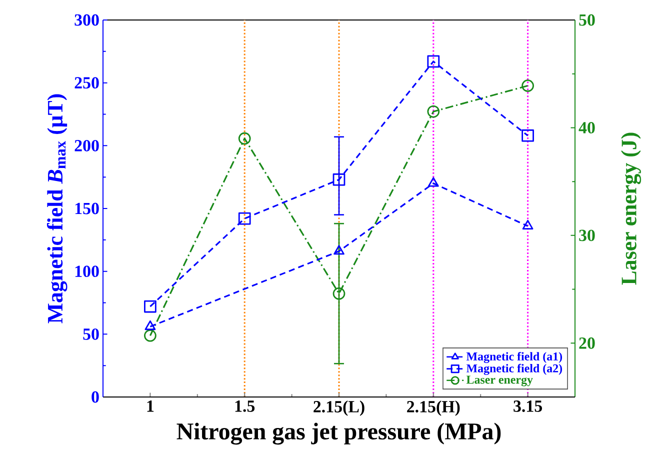  Describe the element at coordinates (631, 208) in the screenshot. I see `y2-axis-title: Laser energy (J)` at that location.